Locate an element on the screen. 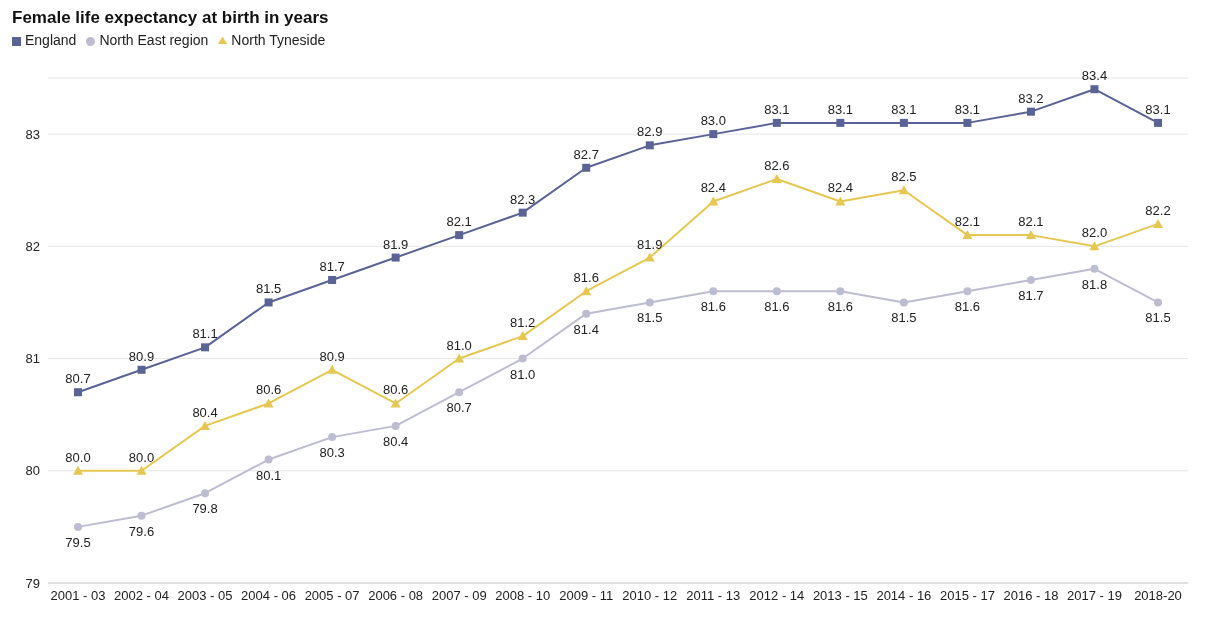 The image size is (1205, 623). x-tick-label: 2015 - 17 is located at coordinates (967, 596).